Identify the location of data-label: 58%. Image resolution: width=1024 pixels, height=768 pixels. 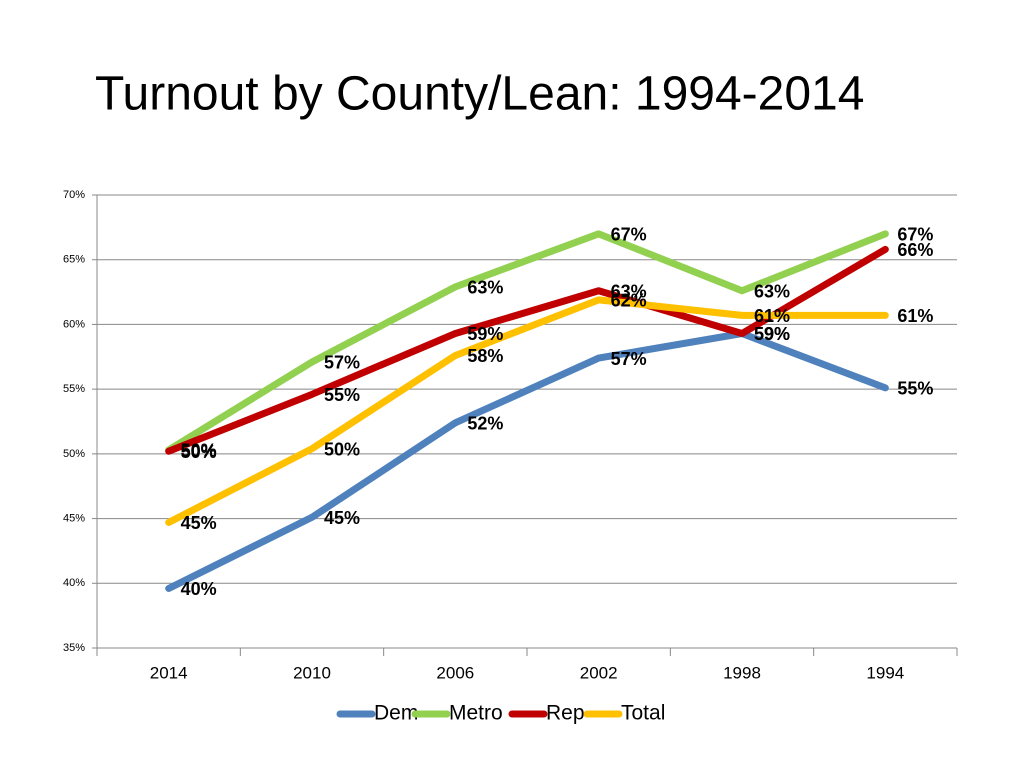
(485, 356).